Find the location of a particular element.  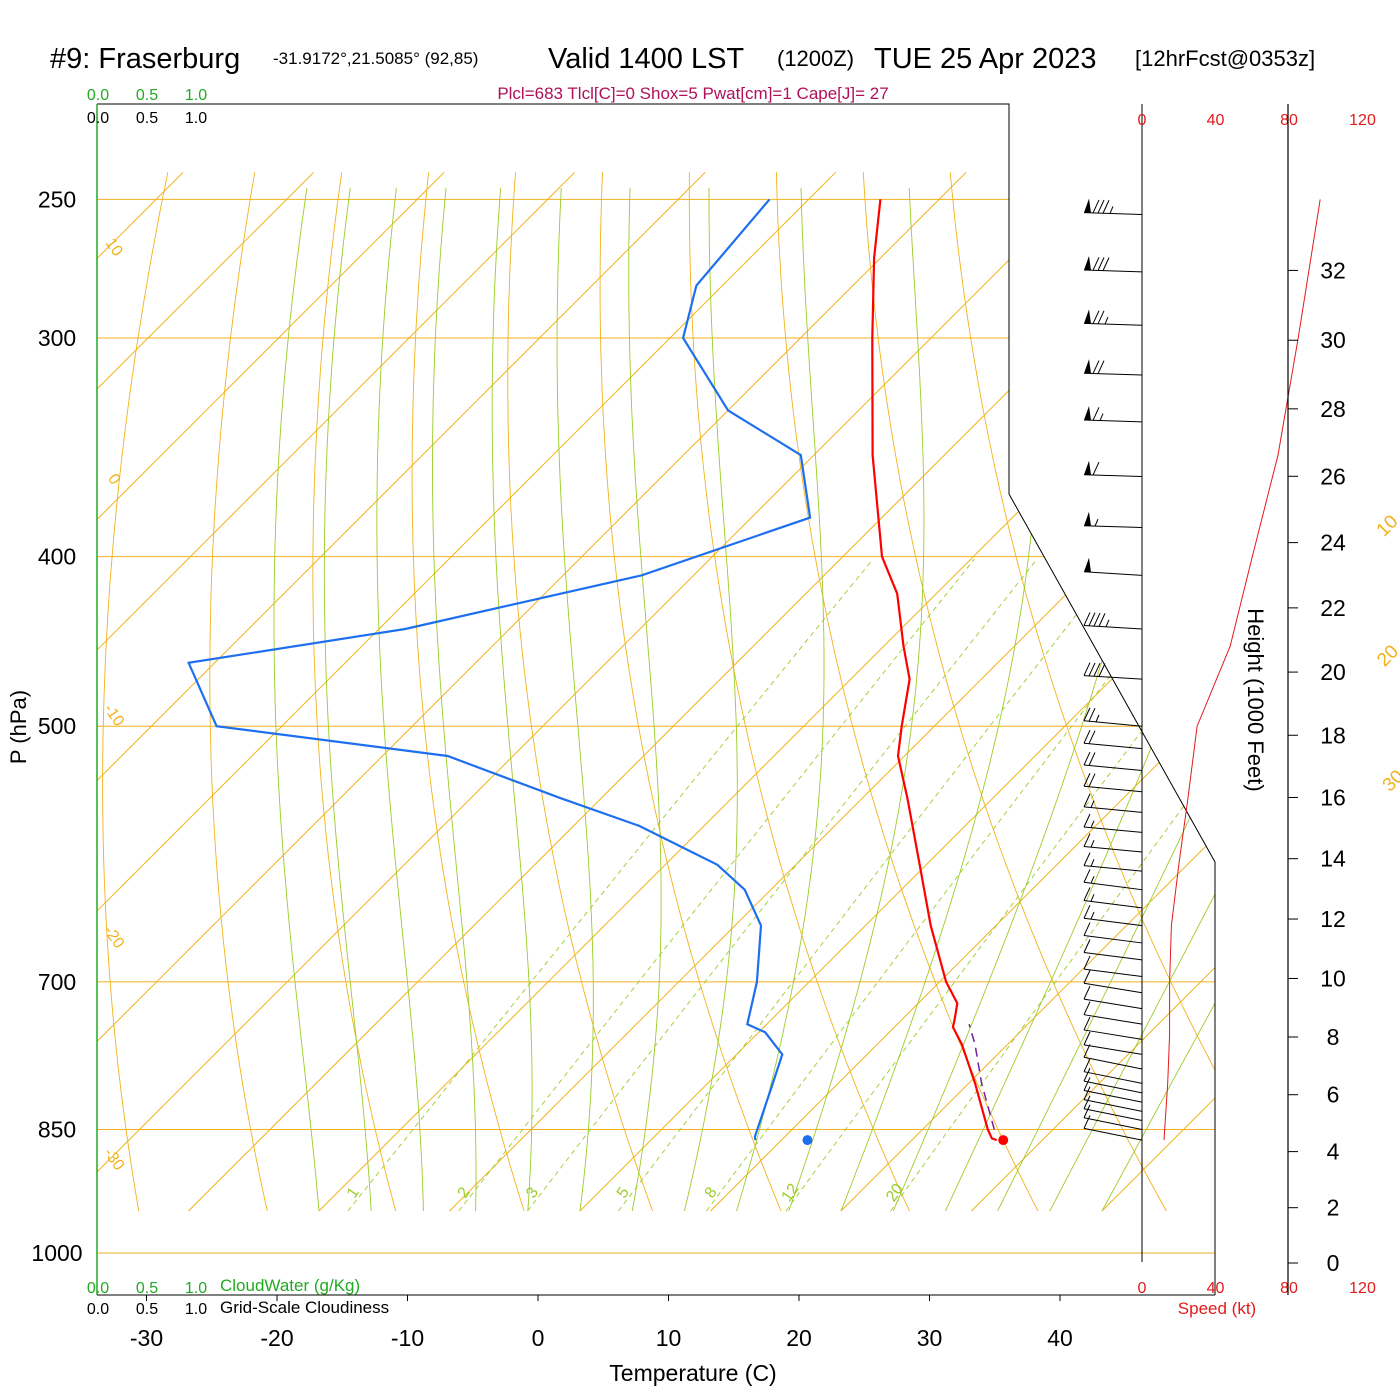

cloudiness-scale-bottom: 0.0 is located at coordinates (98, 1309).